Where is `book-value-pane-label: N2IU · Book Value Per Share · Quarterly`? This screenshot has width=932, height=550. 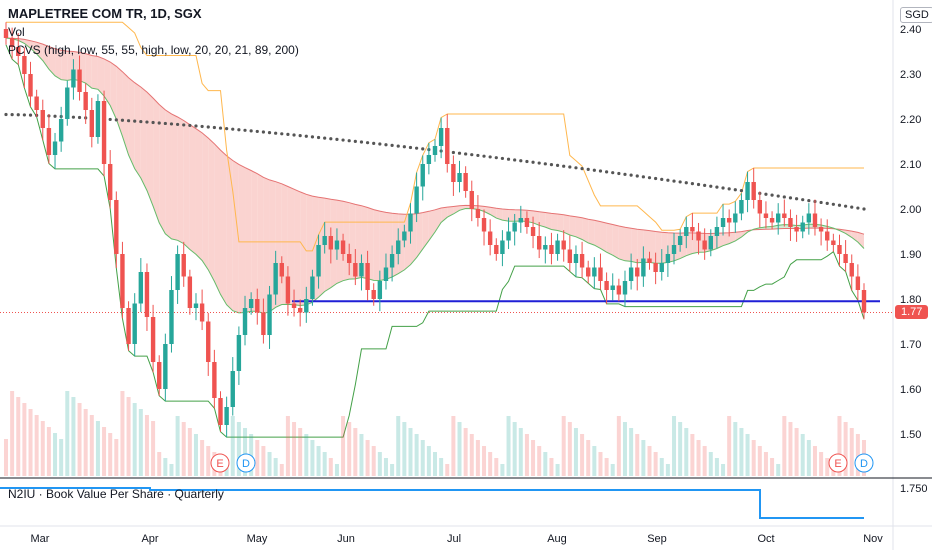 book-value-pane-label: N2IU · Book Value Per Share · Quarterly is located at coordinates (116, 494).